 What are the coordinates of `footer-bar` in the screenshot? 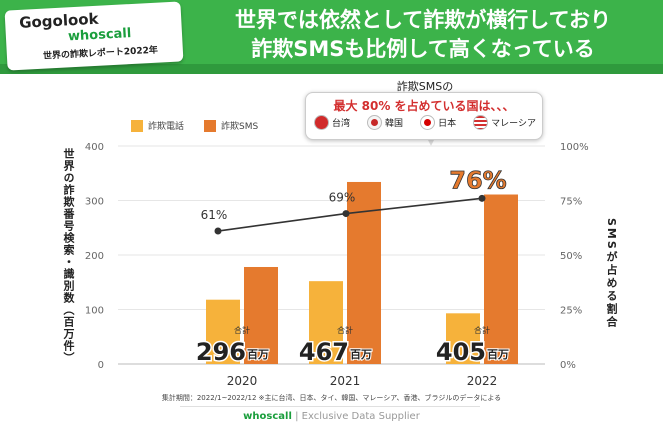 It's located at (331, 417).